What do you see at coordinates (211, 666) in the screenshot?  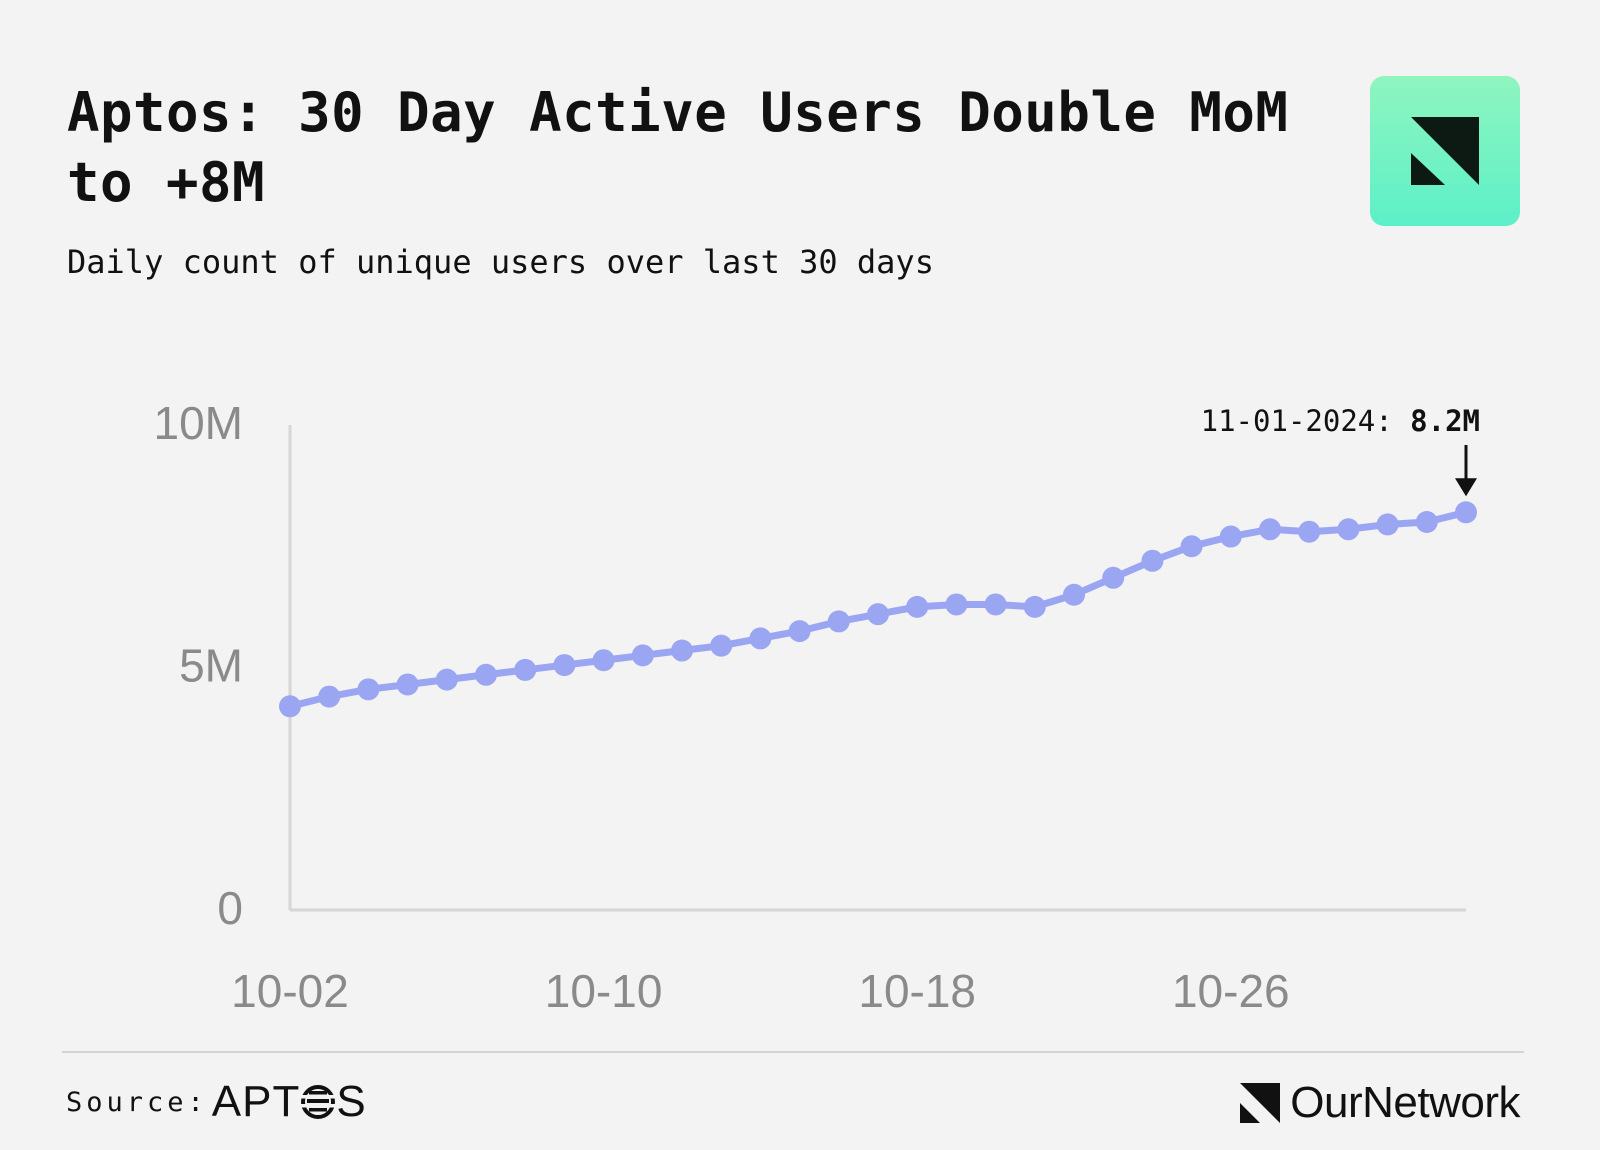 I see `y-tick-label: 5M` at bounding box center [211, 666].